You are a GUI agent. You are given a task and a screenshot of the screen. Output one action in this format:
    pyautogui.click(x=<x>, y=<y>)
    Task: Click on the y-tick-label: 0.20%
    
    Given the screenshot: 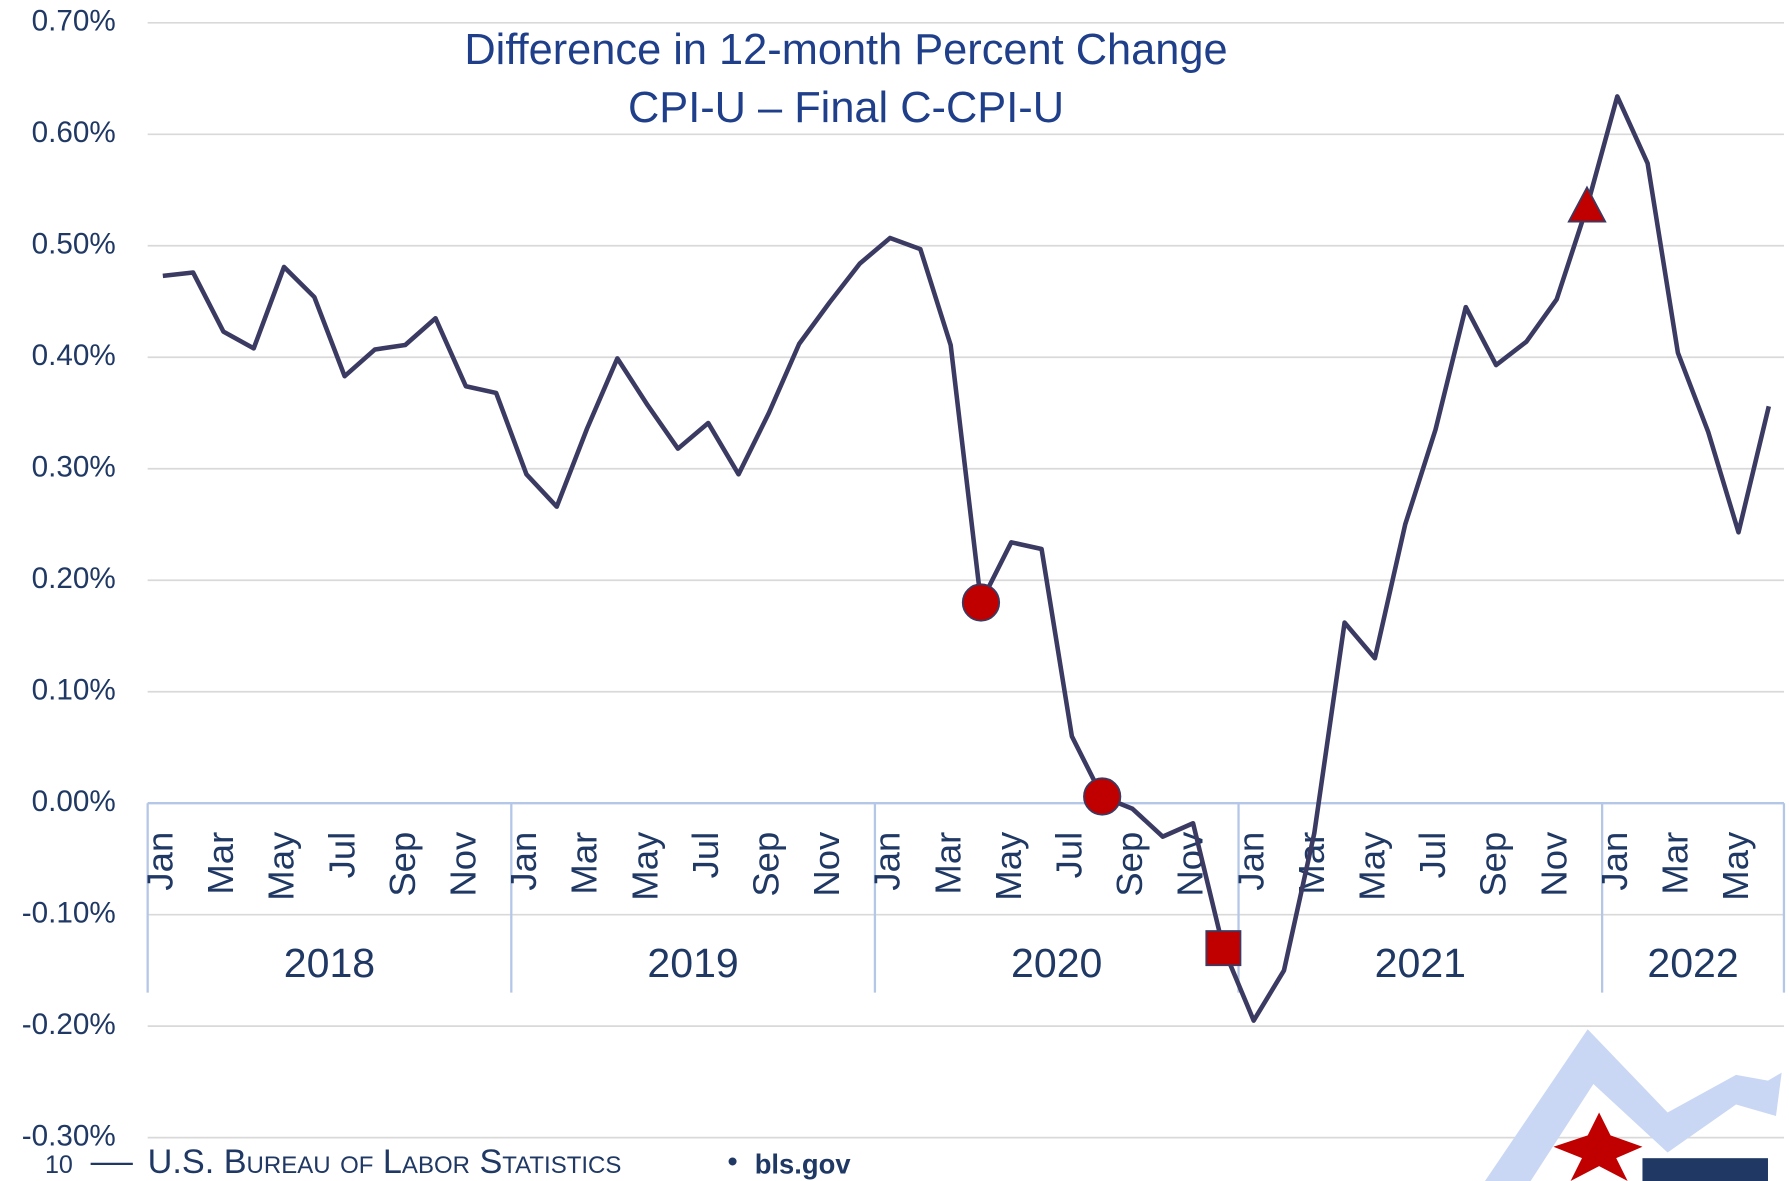 What is the action you would take?
    pyautogui.click(x=74, y=578)
    